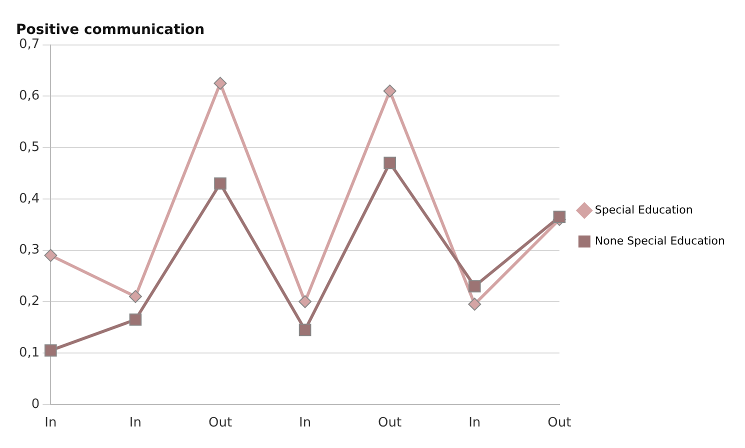 The image size is (745, 448). What do you see at coordinates (35, 404) in the screenshot?
I see `y-tick-label: 0` at bounding box center [35, 404].